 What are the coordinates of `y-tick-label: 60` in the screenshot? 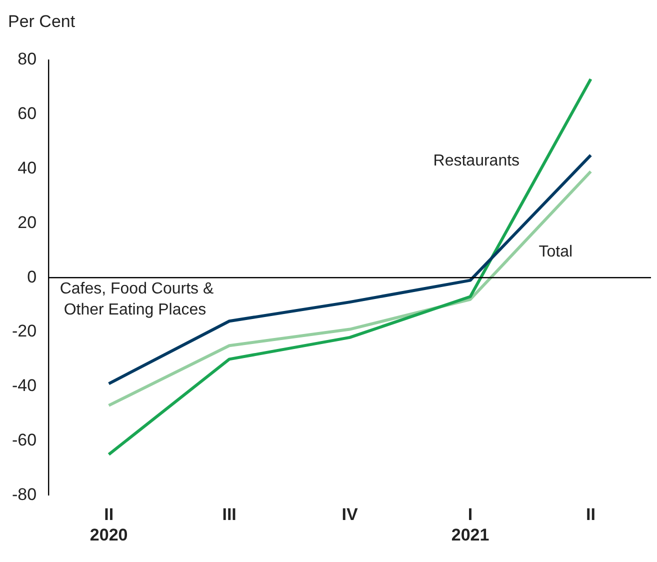 It's located at (27, 114).